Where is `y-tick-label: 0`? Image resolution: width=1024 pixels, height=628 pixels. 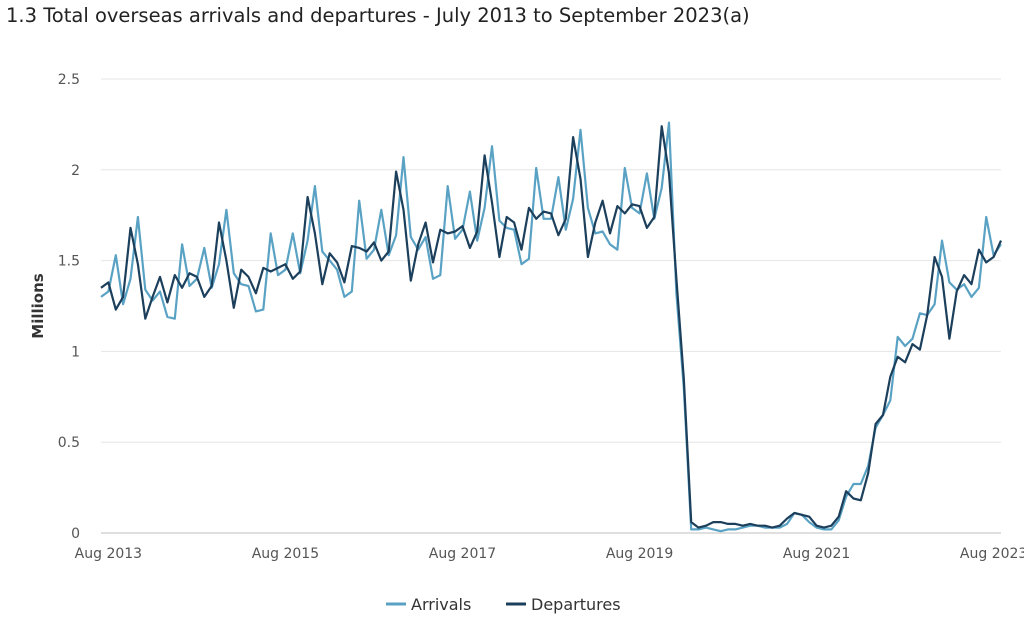 y-tick-label: 0 is located at coordinates (75, 534).